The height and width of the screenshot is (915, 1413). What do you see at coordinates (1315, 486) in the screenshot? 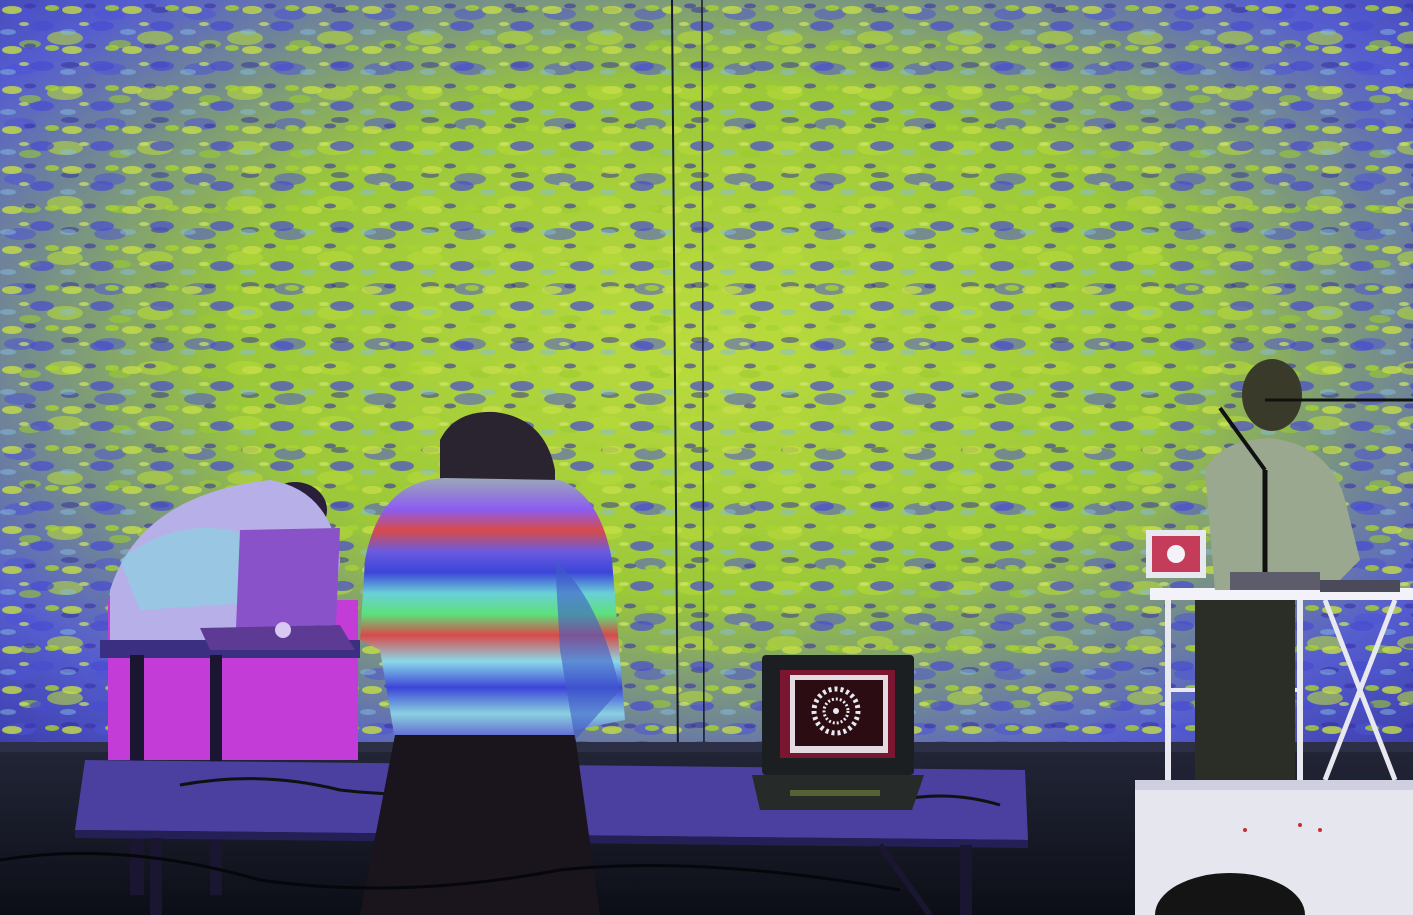
I see `microphone` at bounding box center [1315, 486].